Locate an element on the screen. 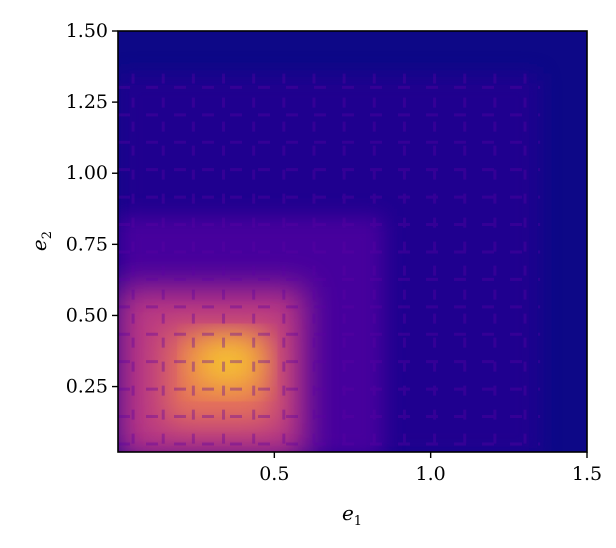  y-axis-label-subscript: 2 is located at coordinates (47, 235).